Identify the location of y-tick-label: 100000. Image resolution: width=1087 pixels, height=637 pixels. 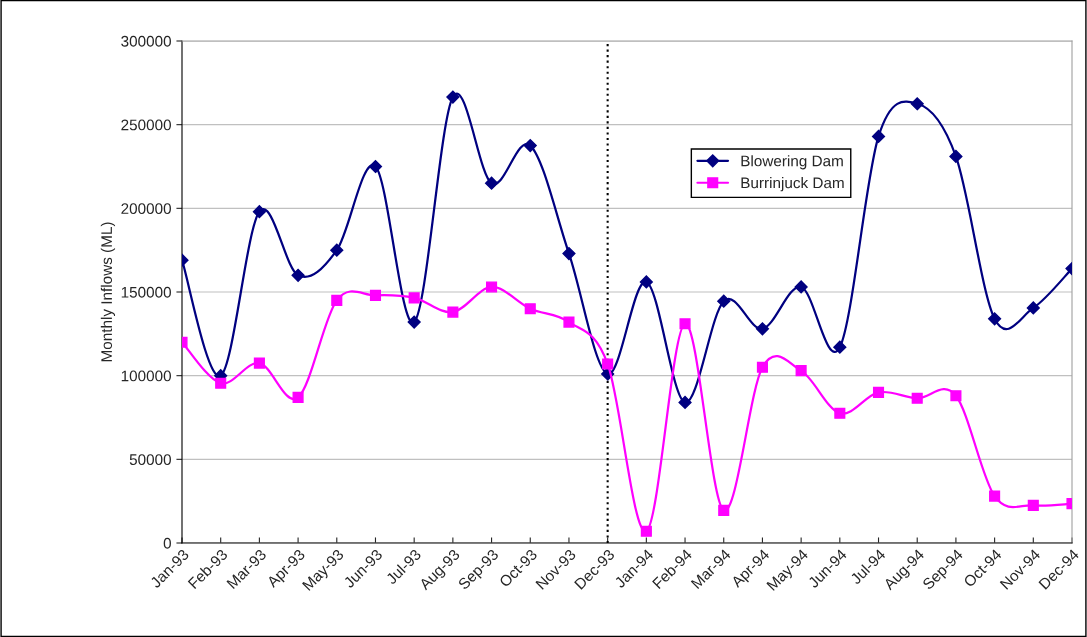
(146, 376).